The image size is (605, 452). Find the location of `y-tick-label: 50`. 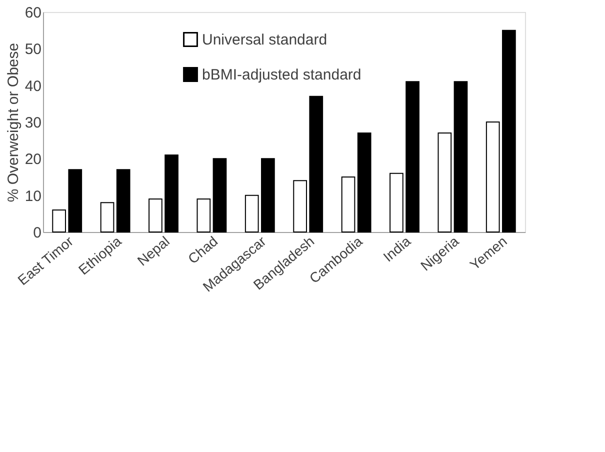

y-tick-label: 50 is located at coordinates (33, 49).